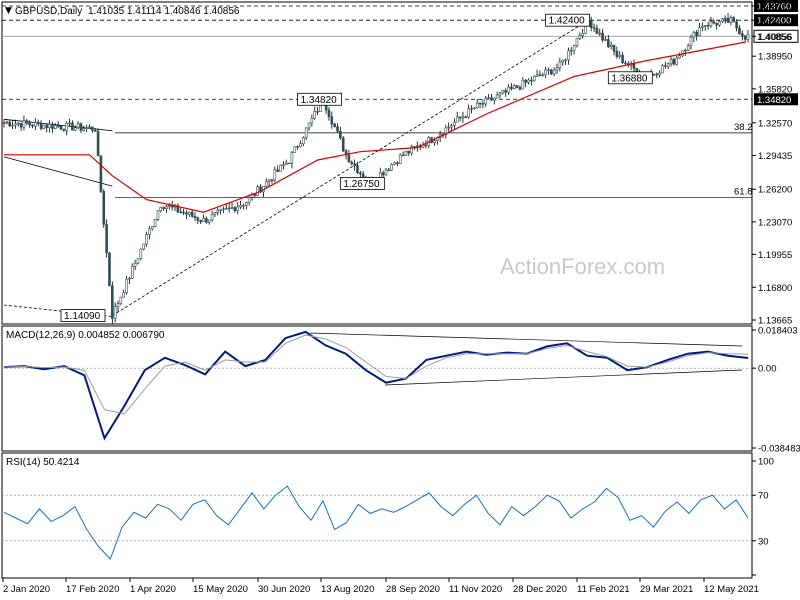 The width and height of the screenshot is (800, 600). I want to click on macd-tick-label: 0.018403, so click(778, 331).